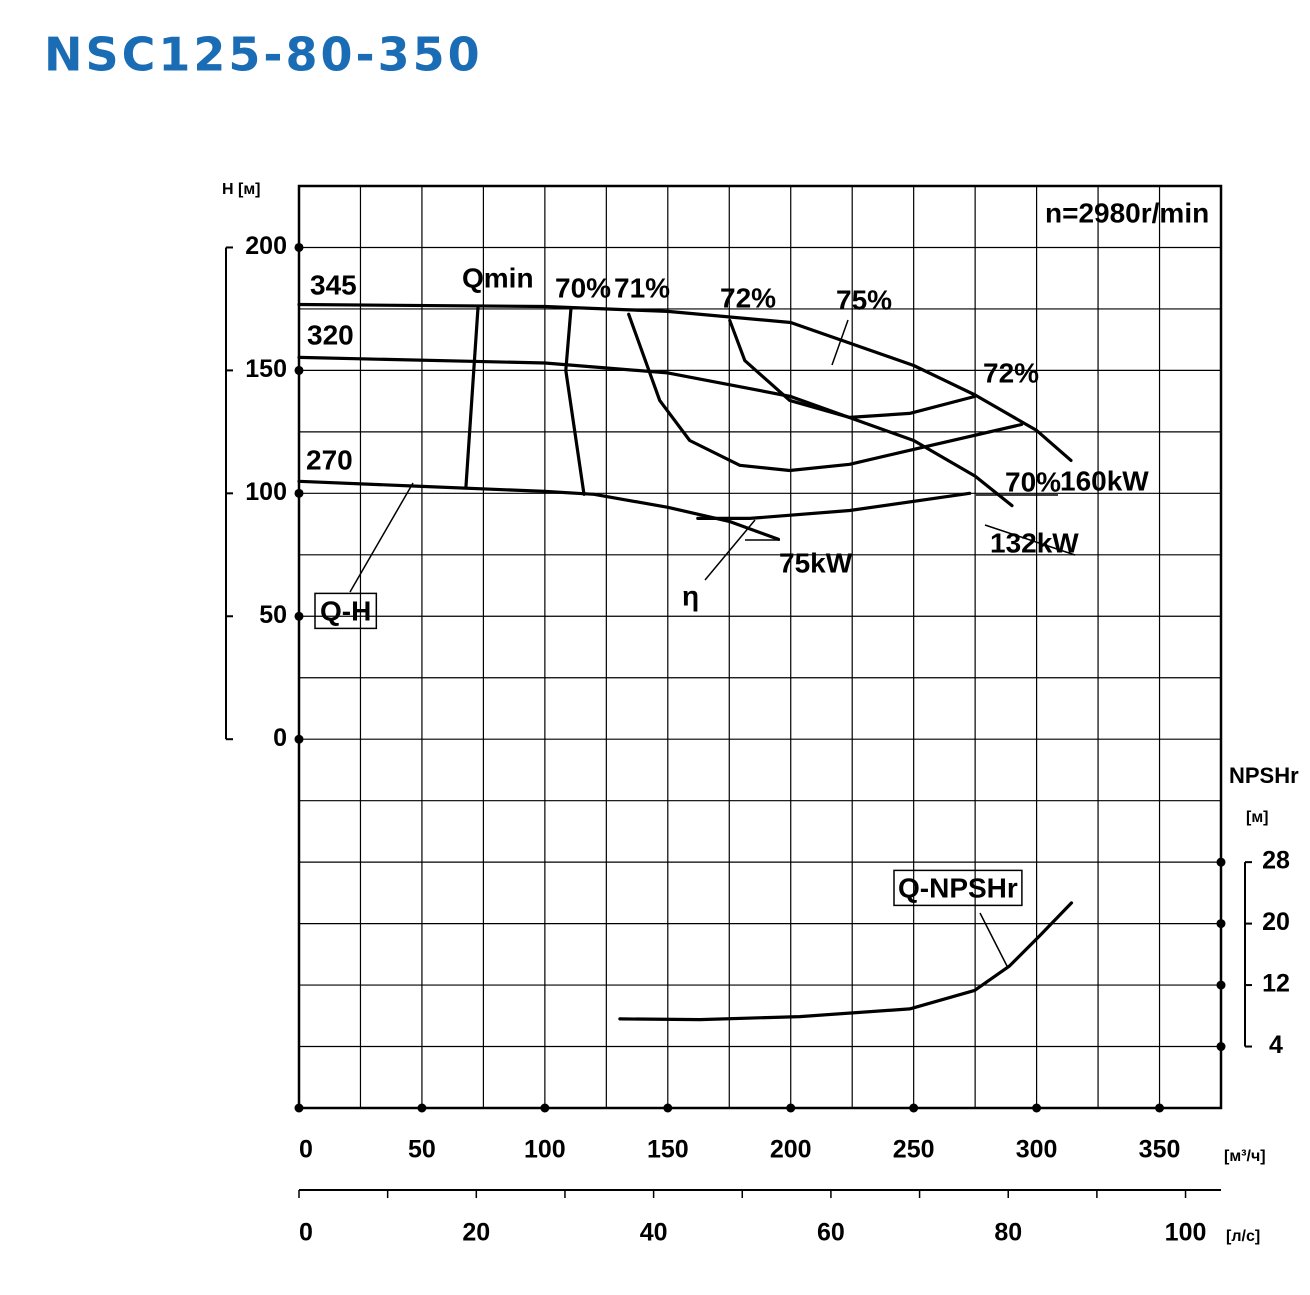 This screenshot has width=1310, height=1295. Describe the element at coordinates (1186, 1233) in the screenshot. I see `x2-tick-label: 100` at that location.